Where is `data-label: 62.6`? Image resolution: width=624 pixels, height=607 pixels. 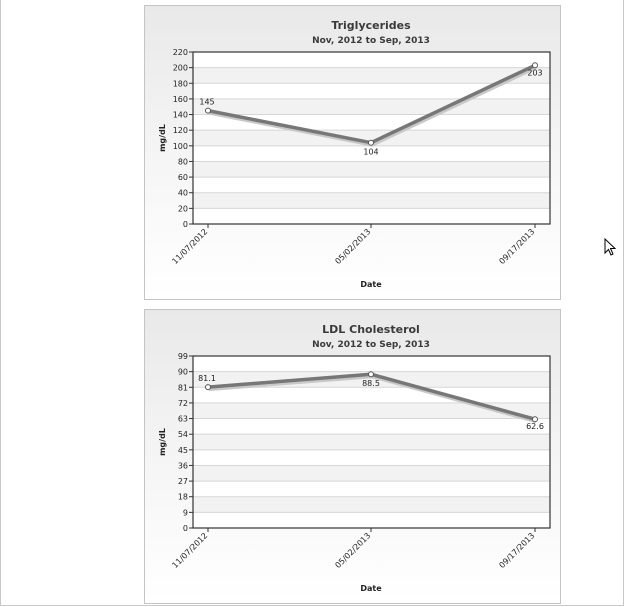 data-label: 62.6 is located at coordinates (535, 426).